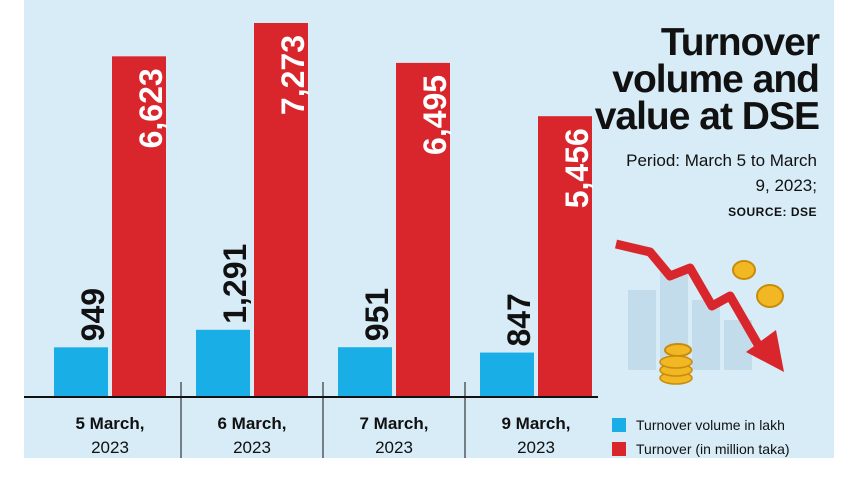  What do you see at coordinates (772, 212) in the screenshot?
I see `chart-source: SOURCE: DSE` at bounding box center [772, 212].